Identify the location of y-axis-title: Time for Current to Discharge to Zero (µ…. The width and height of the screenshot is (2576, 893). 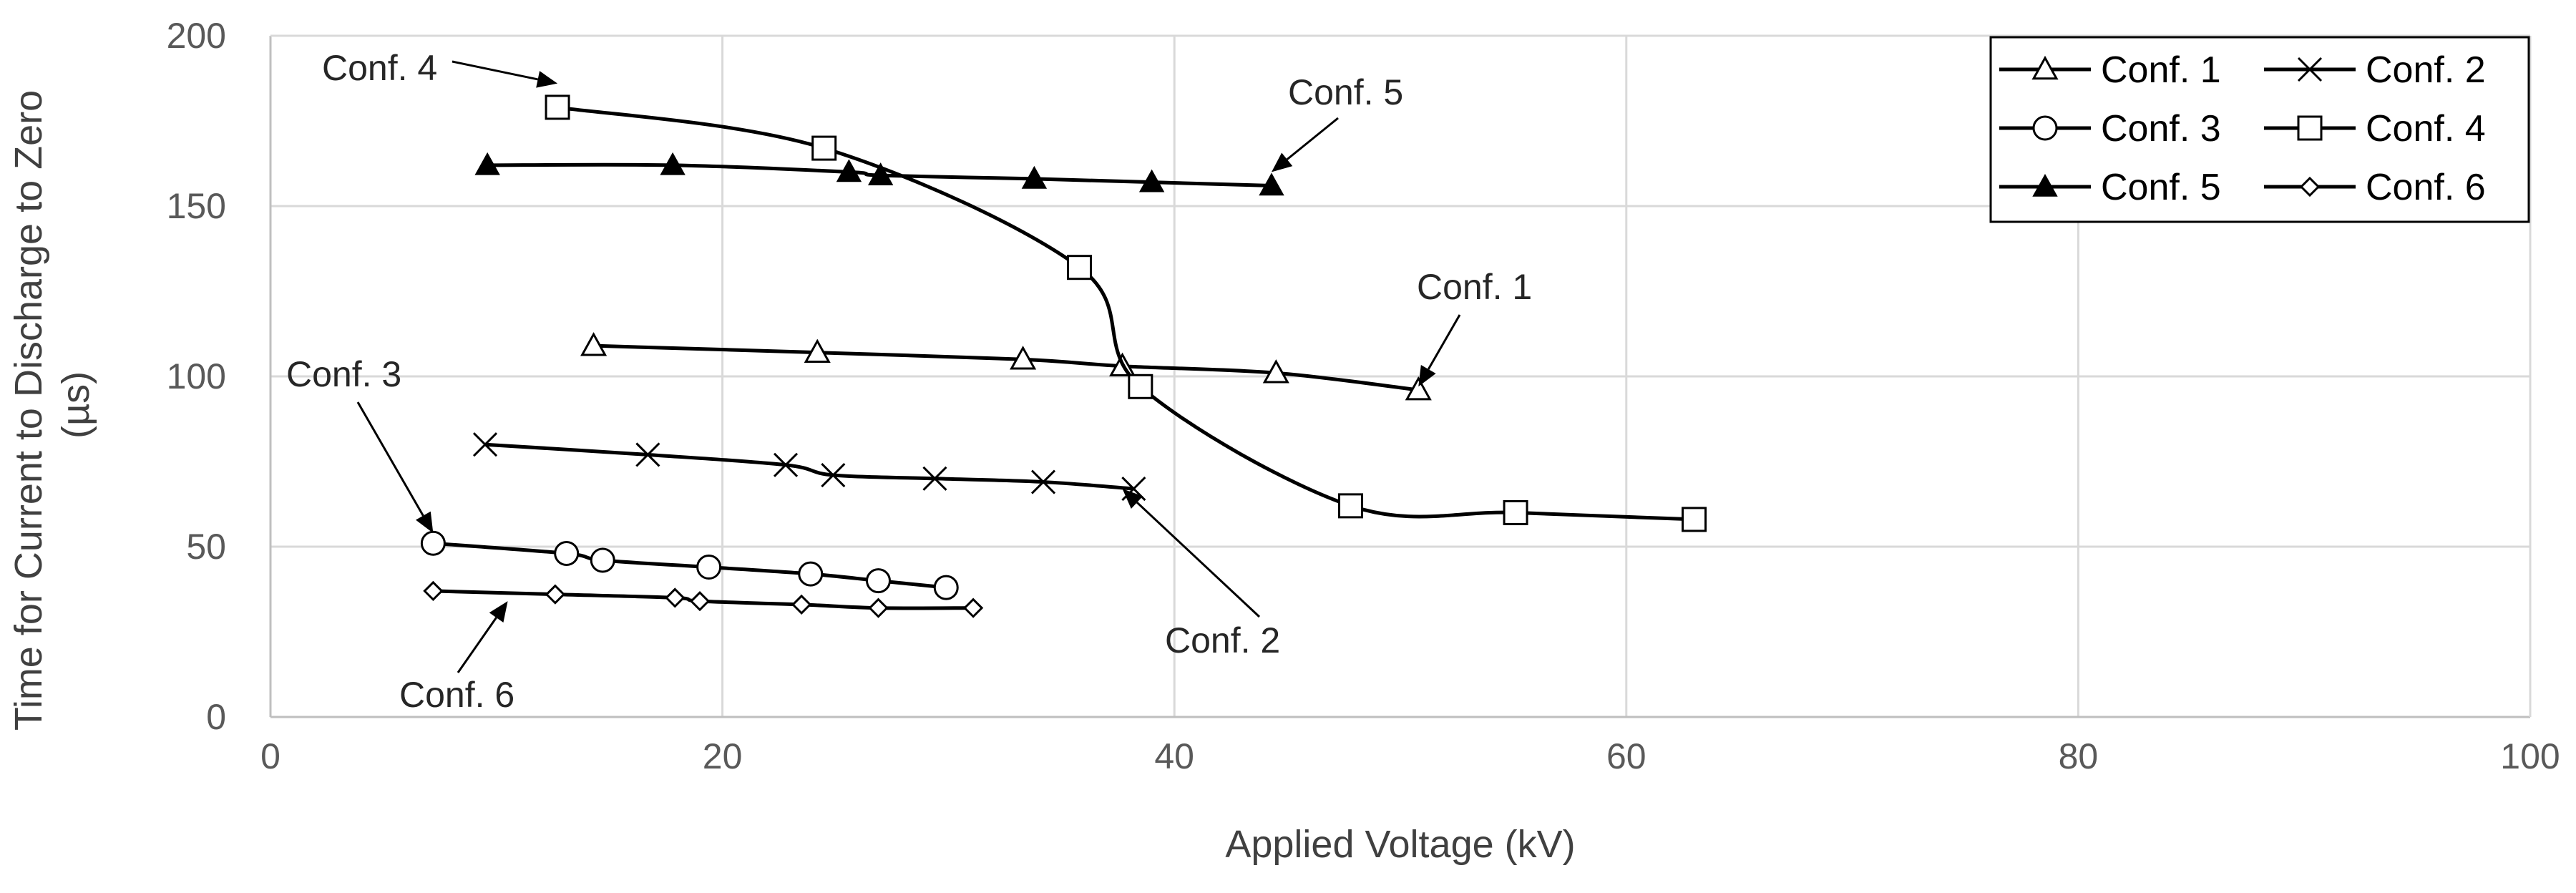
(52, 405).